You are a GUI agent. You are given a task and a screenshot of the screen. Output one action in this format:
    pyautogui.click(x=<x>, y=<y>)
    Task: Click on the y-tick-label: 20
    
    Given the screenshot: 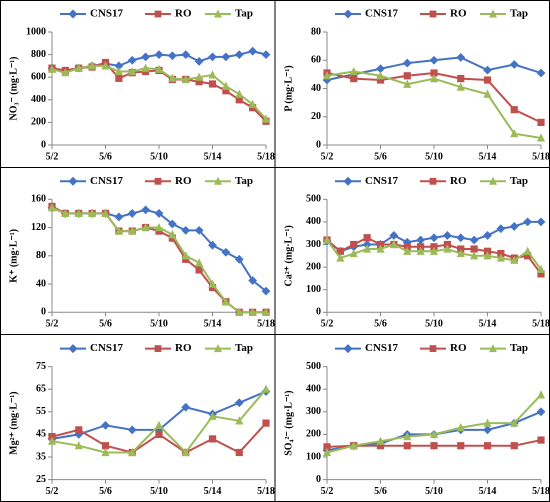 What is the action you would take?
    pyautogui.click(x=316, y=116)
    